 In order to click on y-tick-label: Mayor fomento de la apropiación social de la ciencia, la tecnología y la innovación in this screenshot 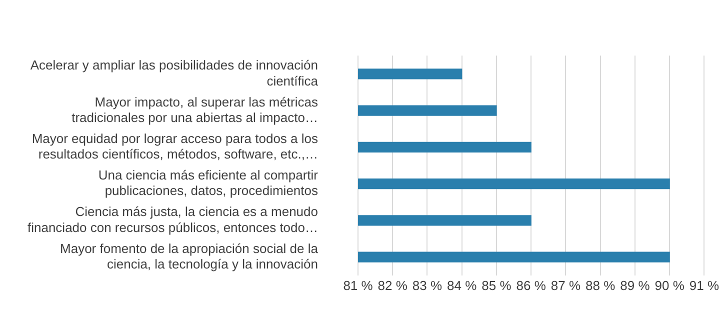, I will do `click(189, 256)`.